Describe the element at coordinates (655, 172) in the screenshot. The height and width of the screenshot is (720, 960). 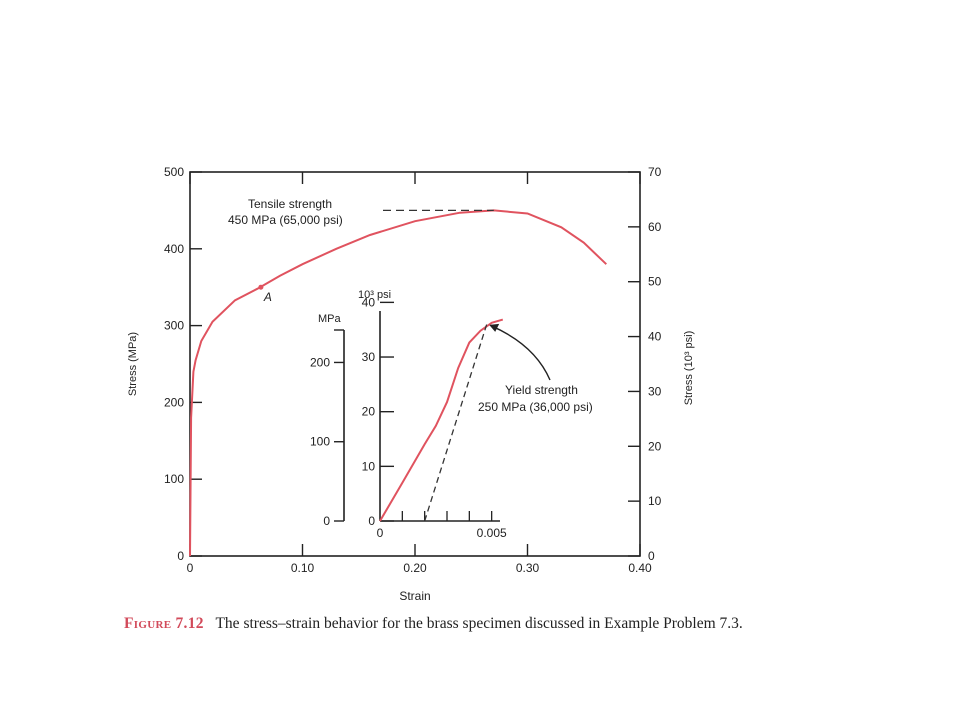
I see `y-right-tick-label: 70` at that location.